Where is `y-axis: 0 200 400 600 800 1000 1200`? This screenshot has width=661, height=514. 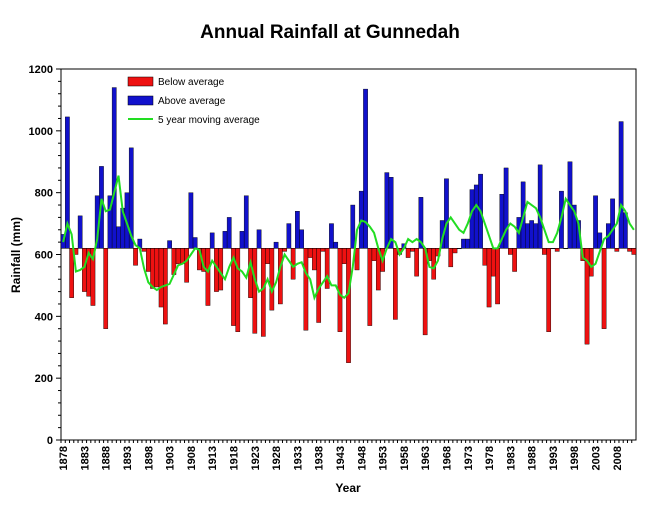
y-axis: 0 200 400 600 800 1000 1200 is located at coordinates (45, 255).